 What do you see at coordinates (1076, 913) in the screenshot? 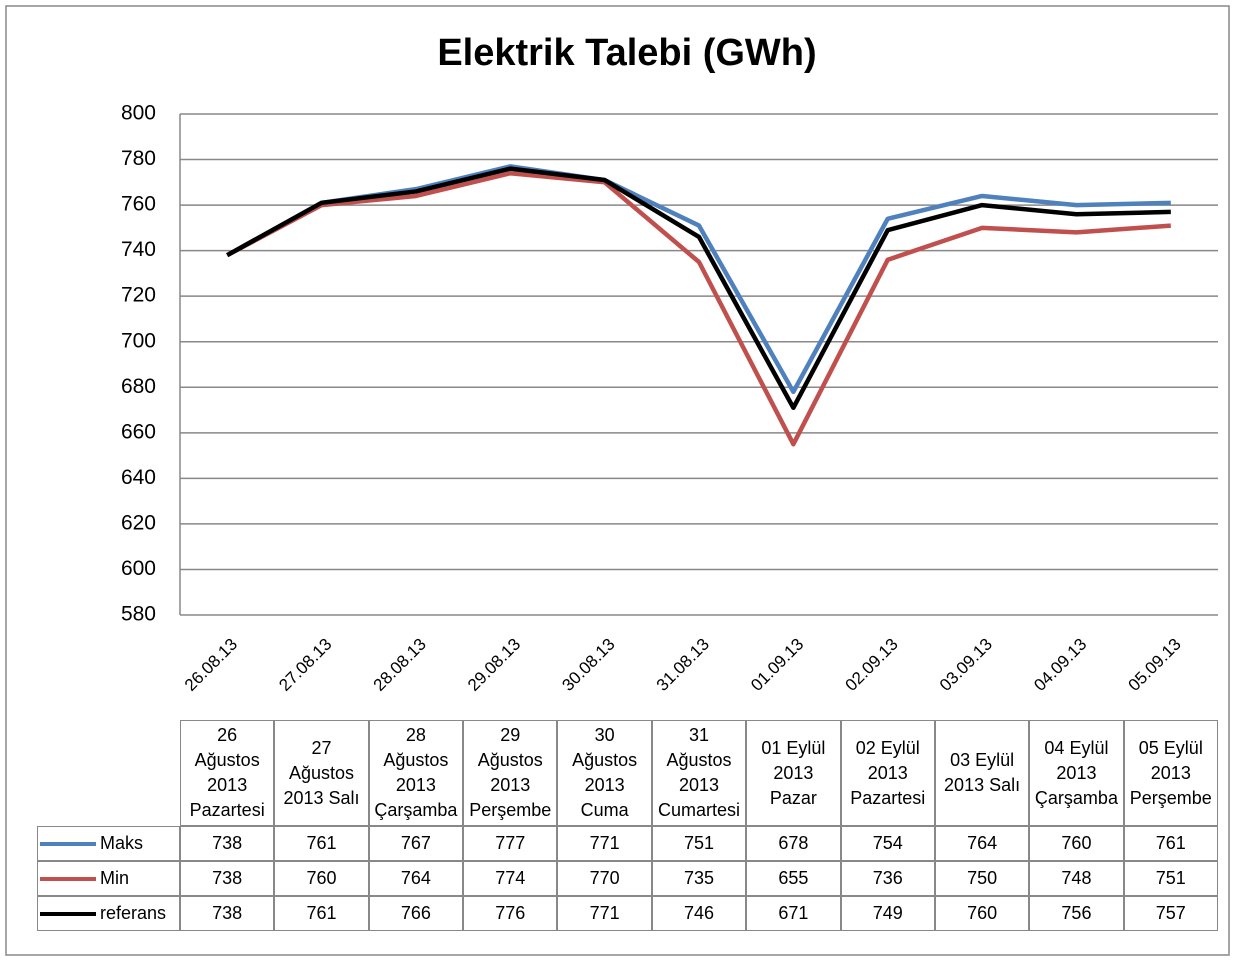
I see `table-value: 756` at bounding box center [1076, 913].